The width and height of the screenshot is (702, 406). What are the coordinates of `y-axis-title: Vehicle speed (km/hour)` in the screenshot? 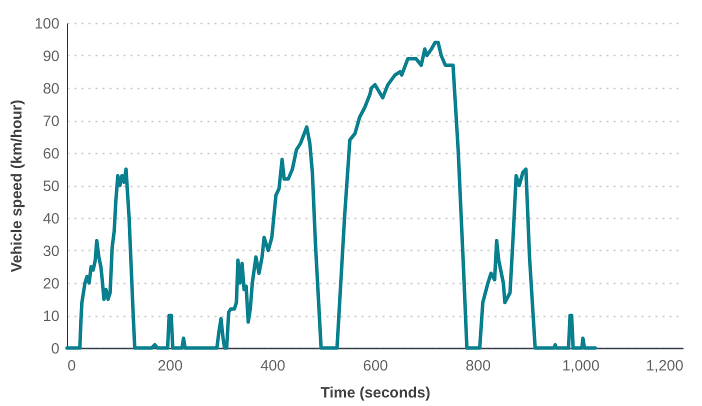 It's located at (17, 186).